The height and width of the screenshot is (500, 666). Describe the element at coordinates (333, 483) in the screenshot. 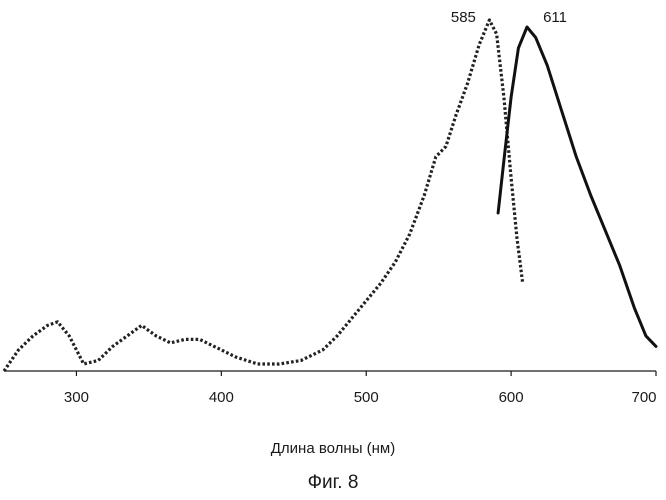

I see `figure-caption: Фиг. 8` at that location.